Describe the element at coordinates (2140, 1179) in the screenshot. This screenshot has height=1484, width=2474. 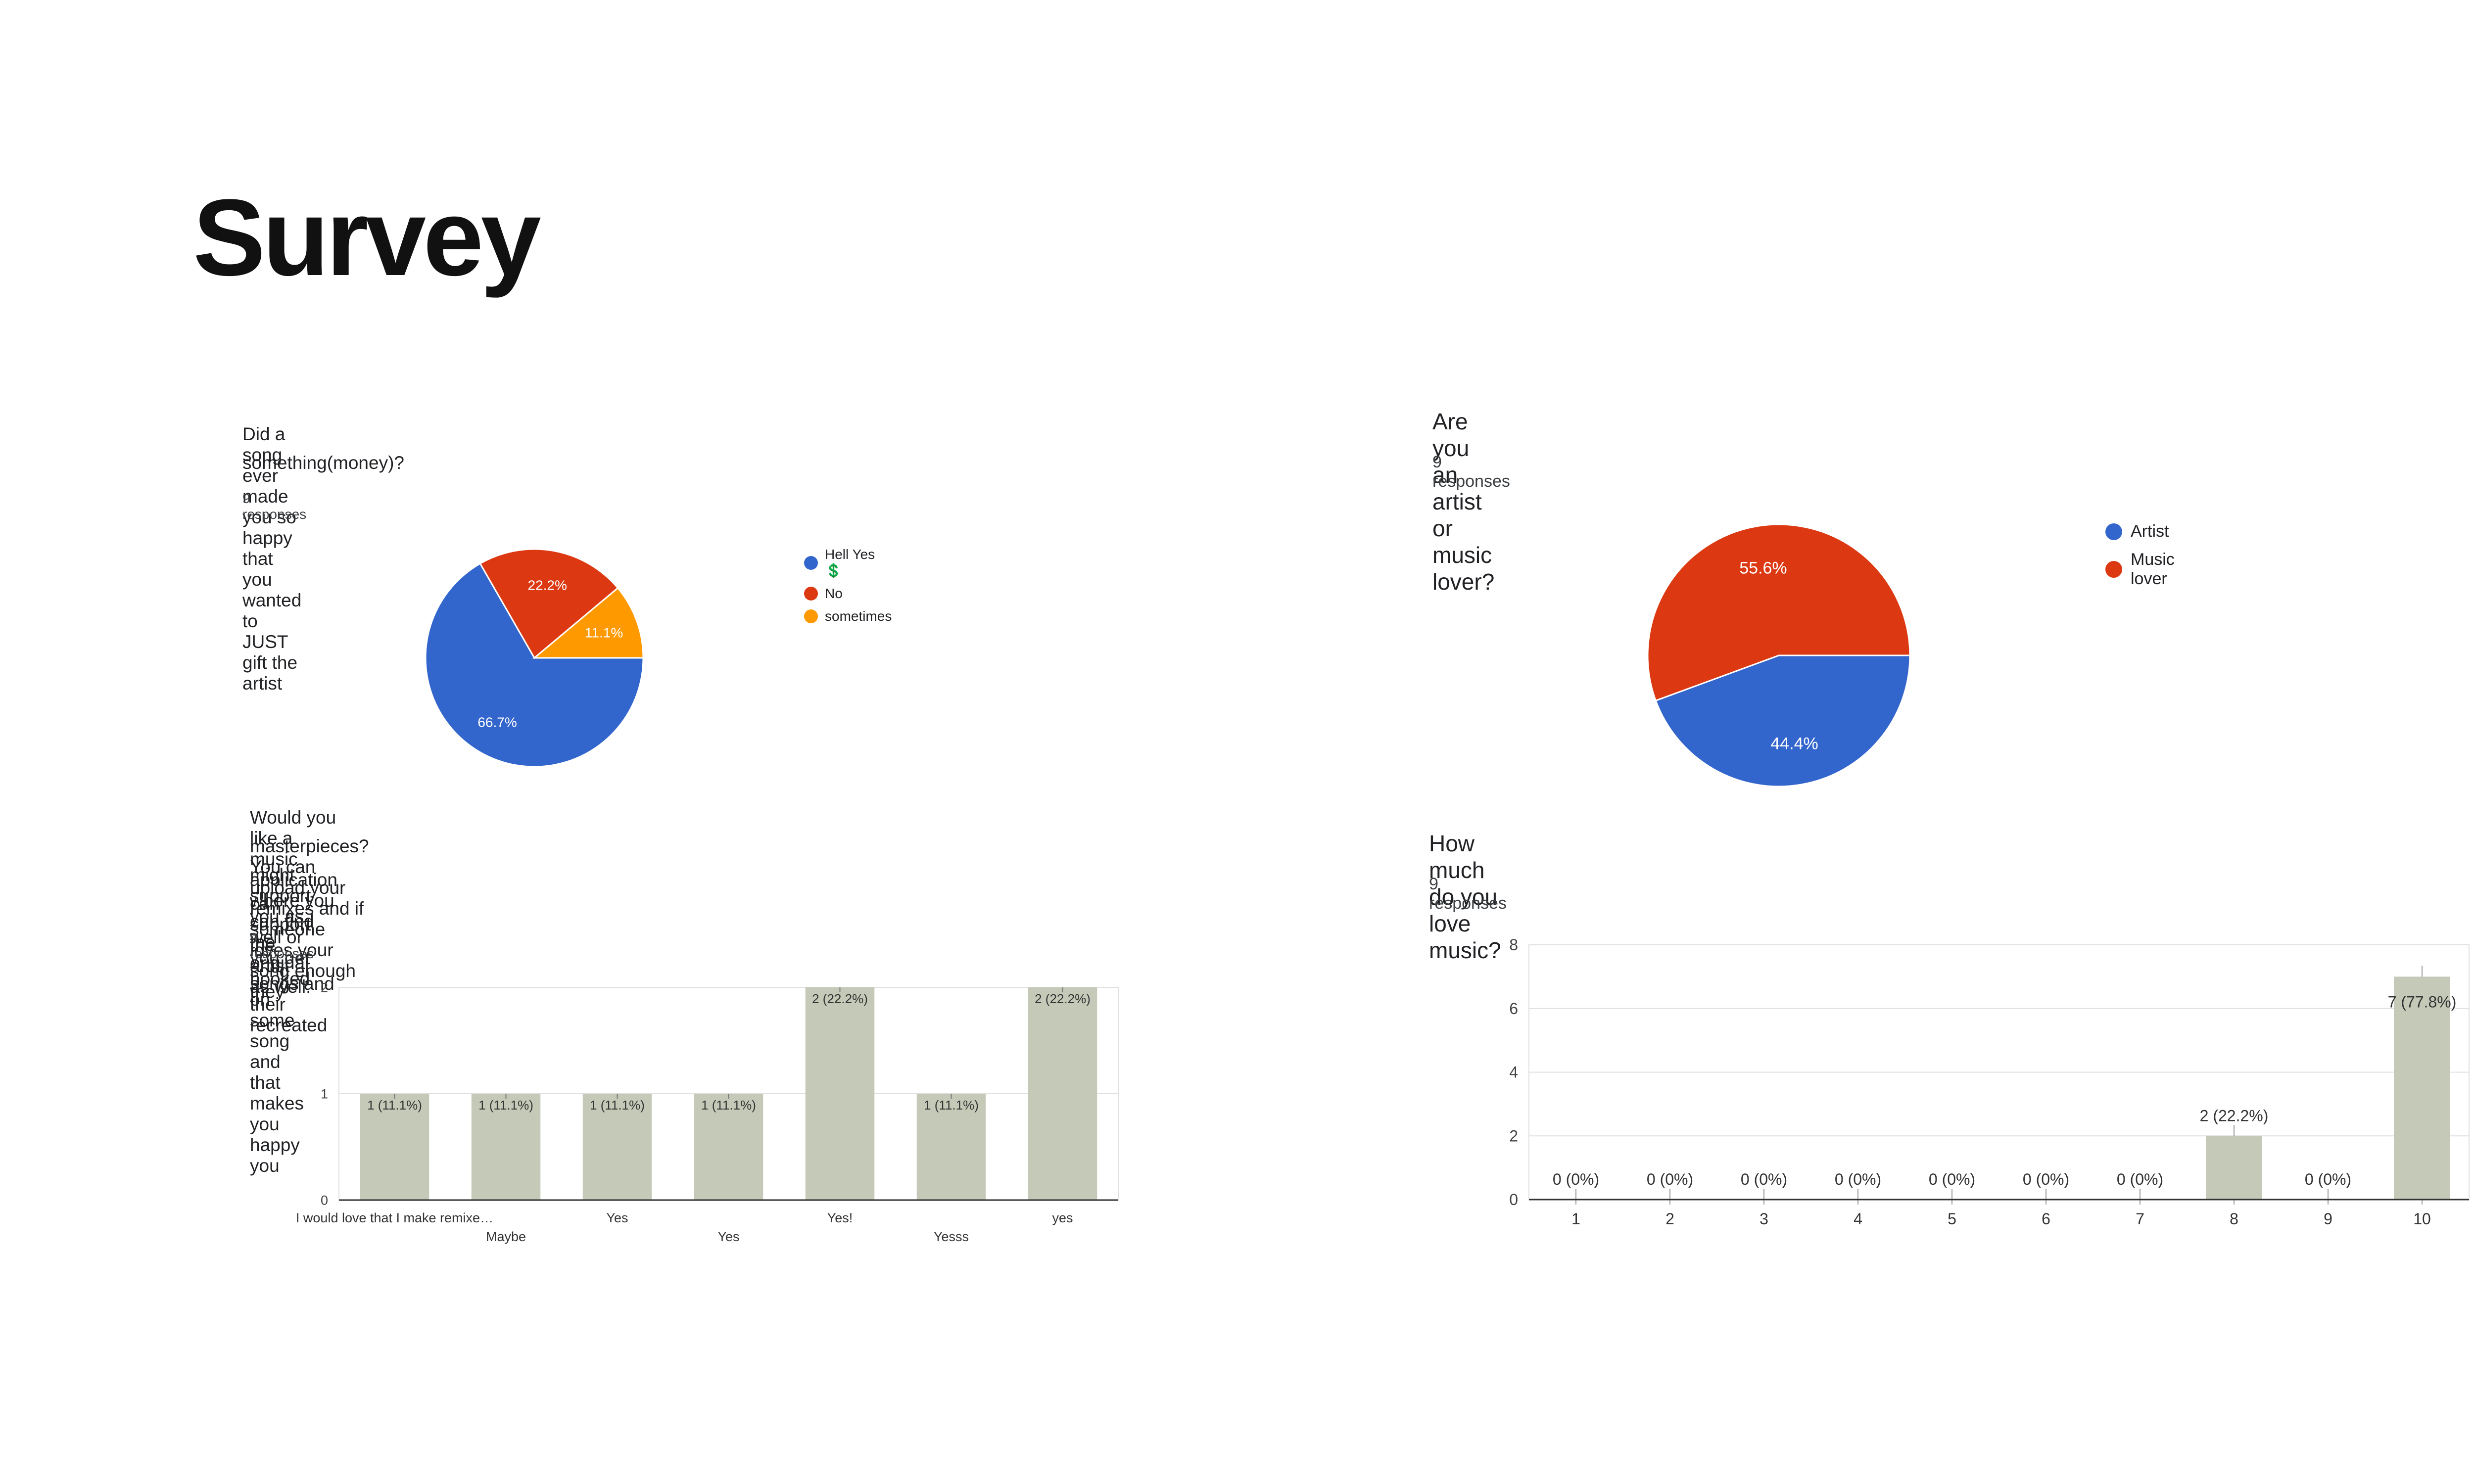
I see `bar-data-label-6: 0 (0%)` at that location.